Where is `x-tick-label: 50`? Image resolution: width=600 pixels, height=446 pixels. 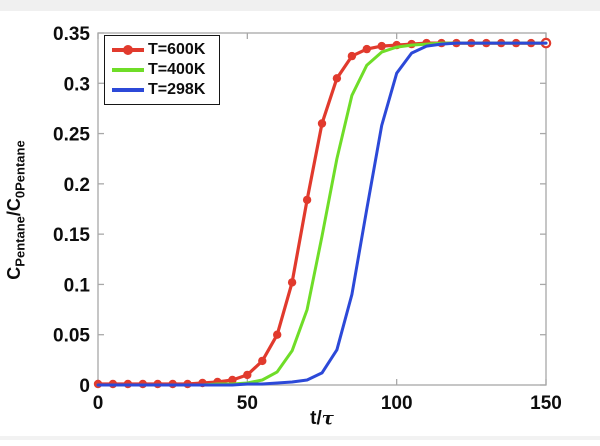 x-tick-label: 50 is located at coordinates (247, 403).